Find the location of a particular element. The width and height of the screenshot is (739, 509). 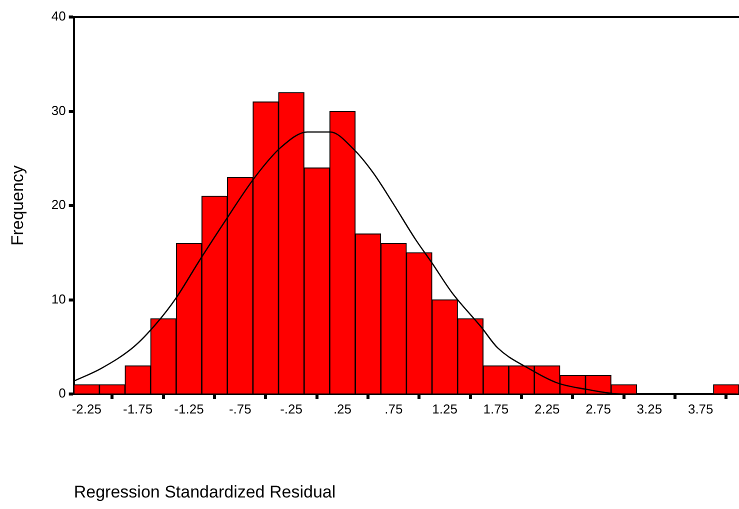

x-tick-label: 2.25 is located at coordinates (547, 408).